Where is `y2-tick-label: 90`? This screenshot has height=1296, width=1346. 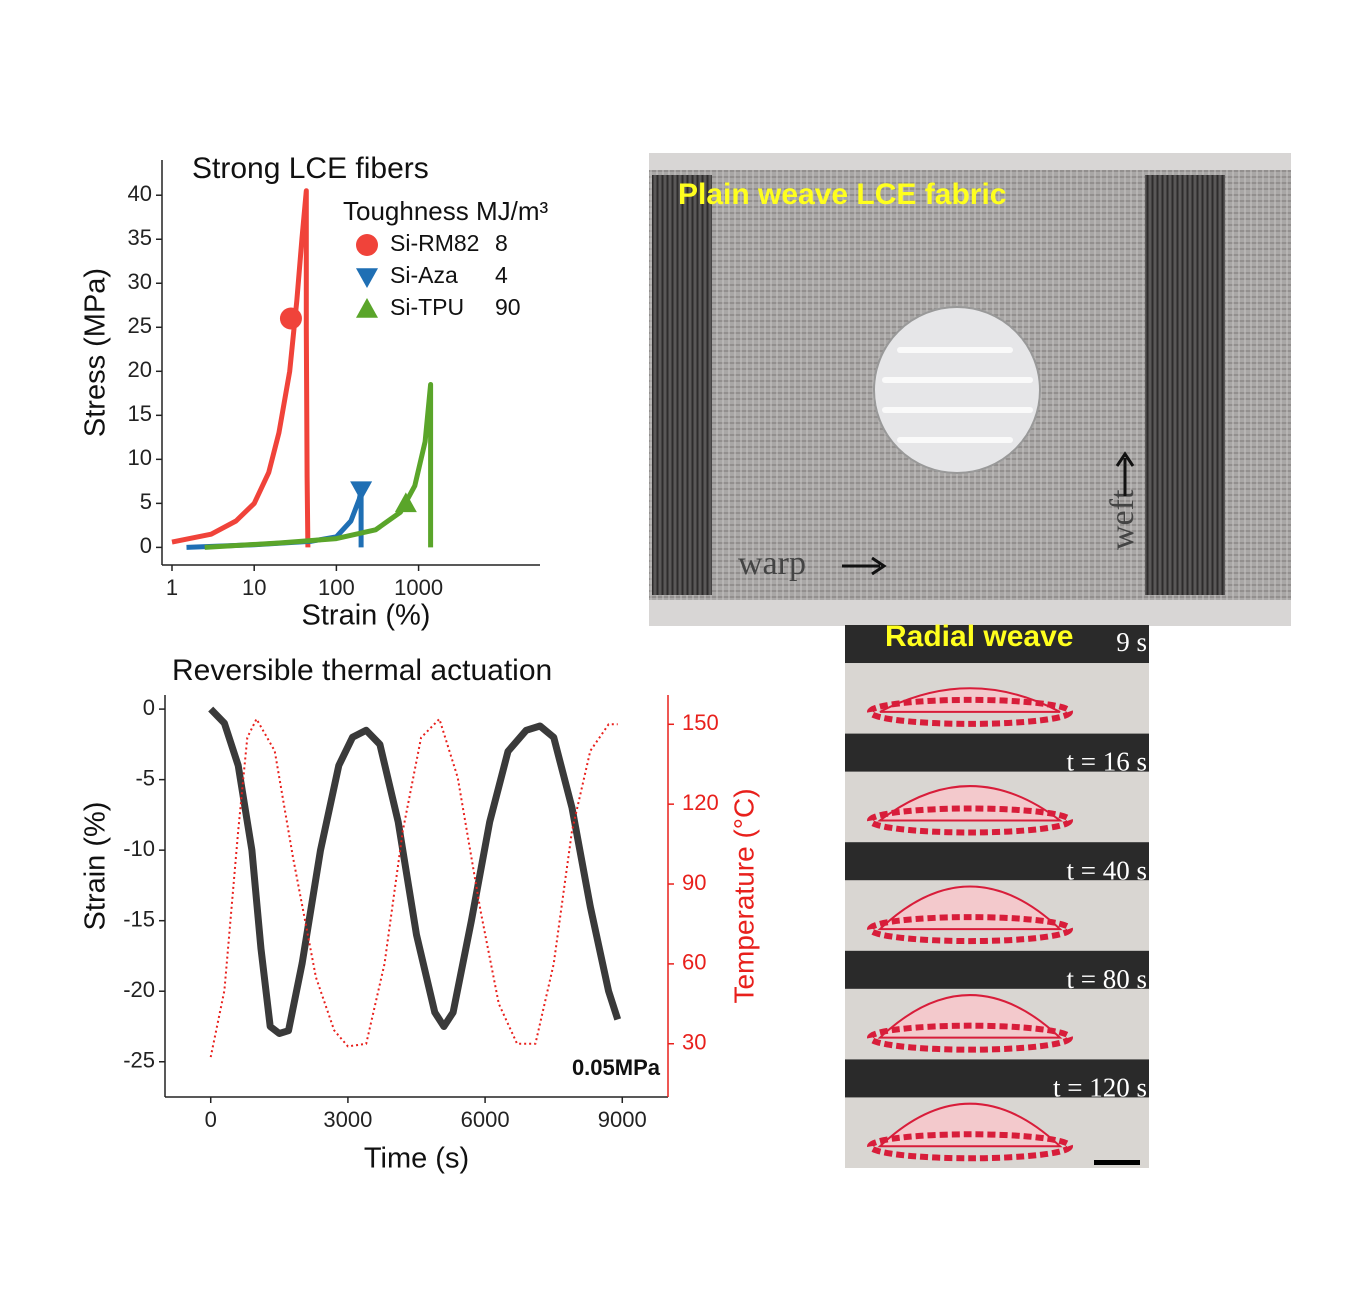
y2-tick-label: 90 is located at coordinates (694, 882).